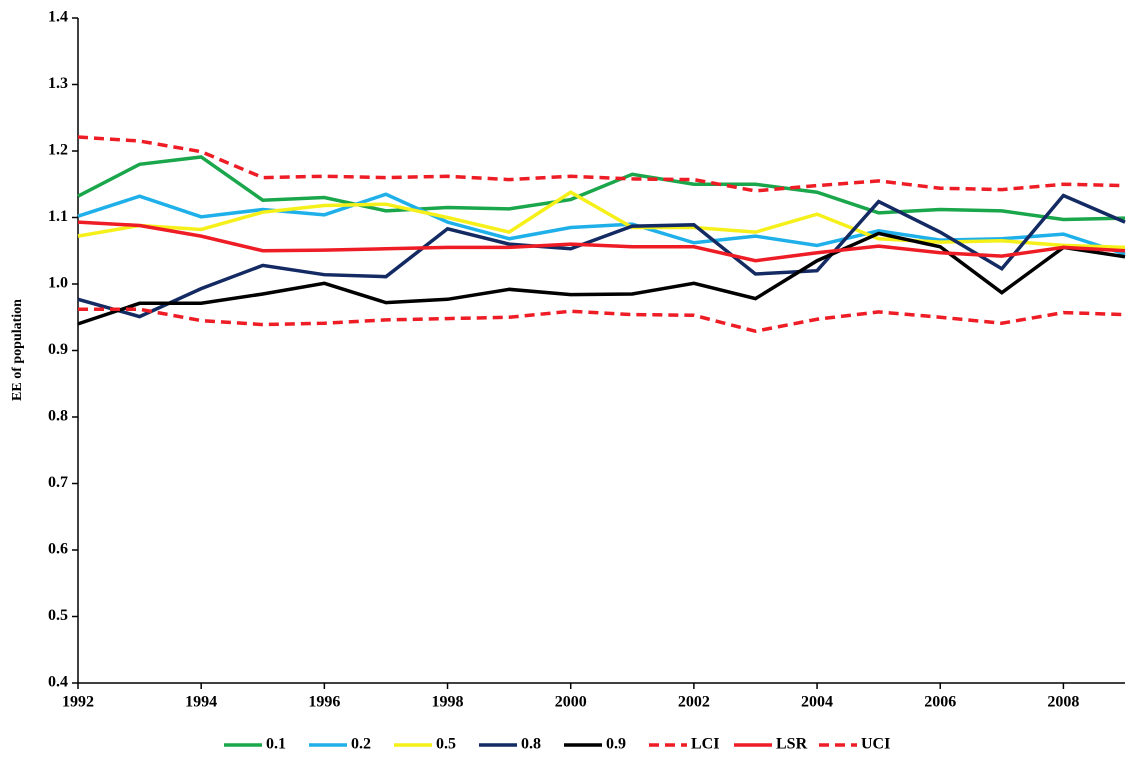  I want to click on x-tick-label: 2004, so click(817, 702).